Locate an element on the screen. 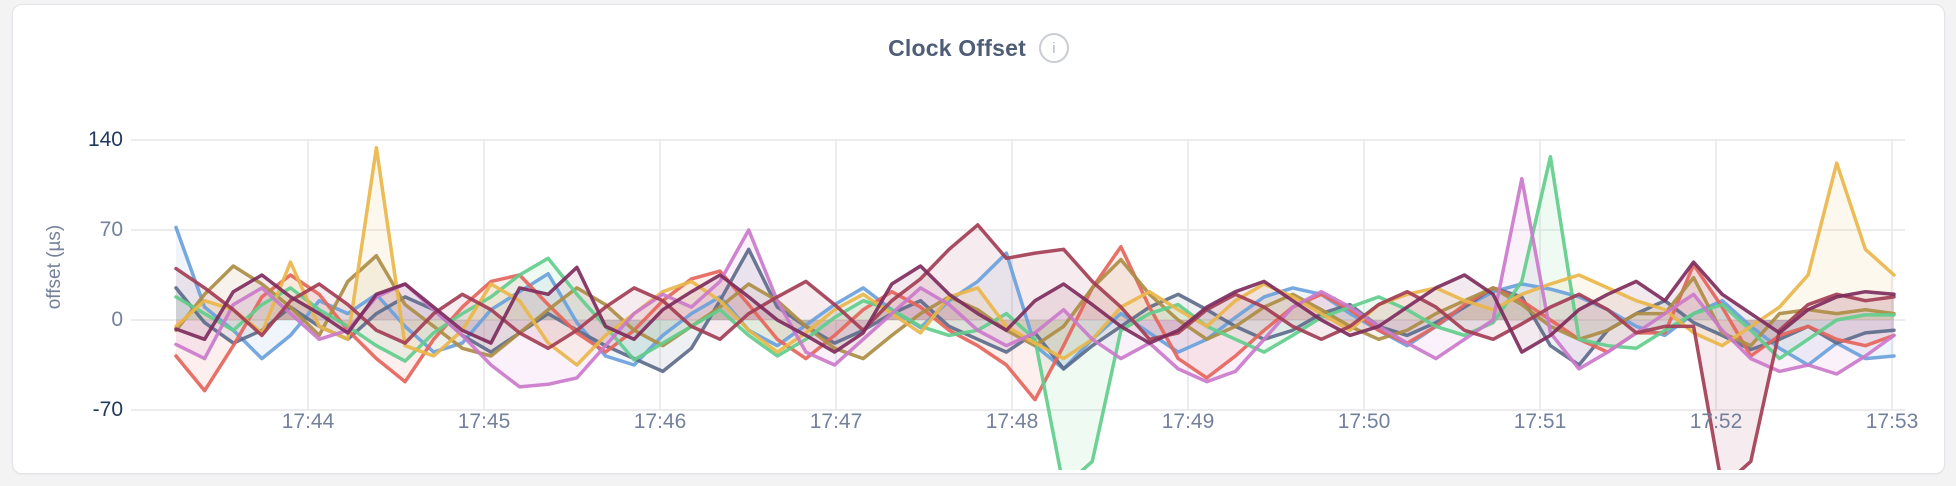 The height and width of the screenshot is (486, 1956). chart-header: Clock Offset i is located at coordinates (978, 48).